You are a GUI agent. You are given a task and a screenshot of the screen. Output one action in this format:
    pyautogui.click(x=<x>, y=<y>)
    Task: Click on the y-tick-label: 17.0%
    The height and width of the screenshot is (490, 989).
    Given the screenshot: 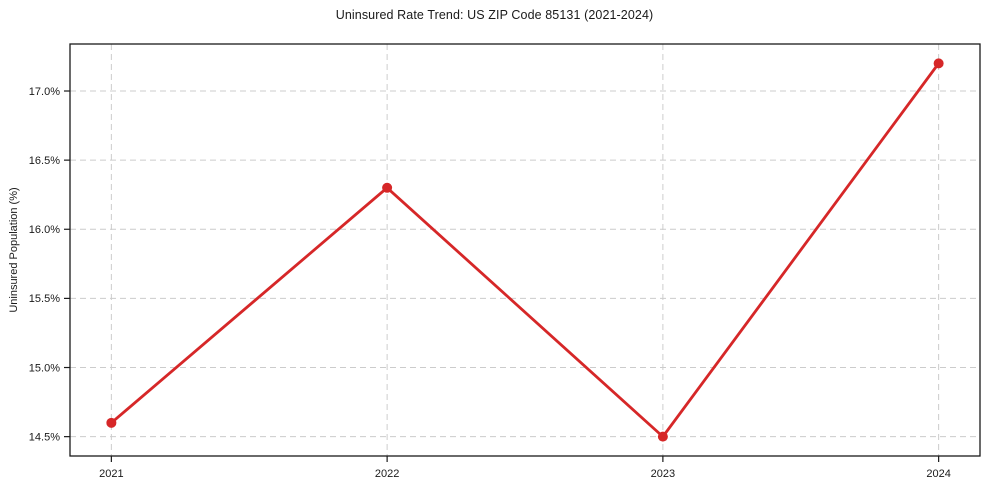 What is the action you would take?
    pyautogui.click(x=44, y=92)
    